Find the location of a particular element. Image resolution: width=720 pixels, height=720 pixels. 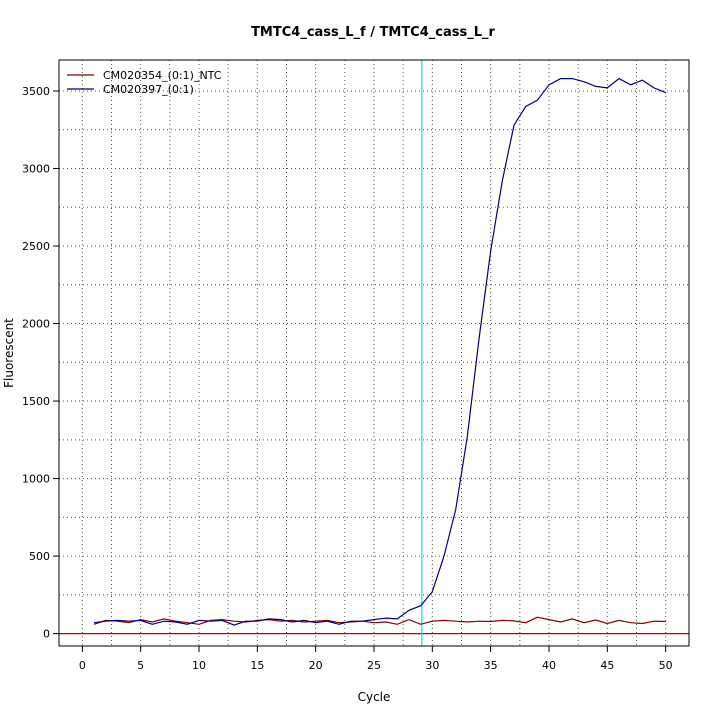

x-axis-label: Cycle is located at coordinates (374, 697).